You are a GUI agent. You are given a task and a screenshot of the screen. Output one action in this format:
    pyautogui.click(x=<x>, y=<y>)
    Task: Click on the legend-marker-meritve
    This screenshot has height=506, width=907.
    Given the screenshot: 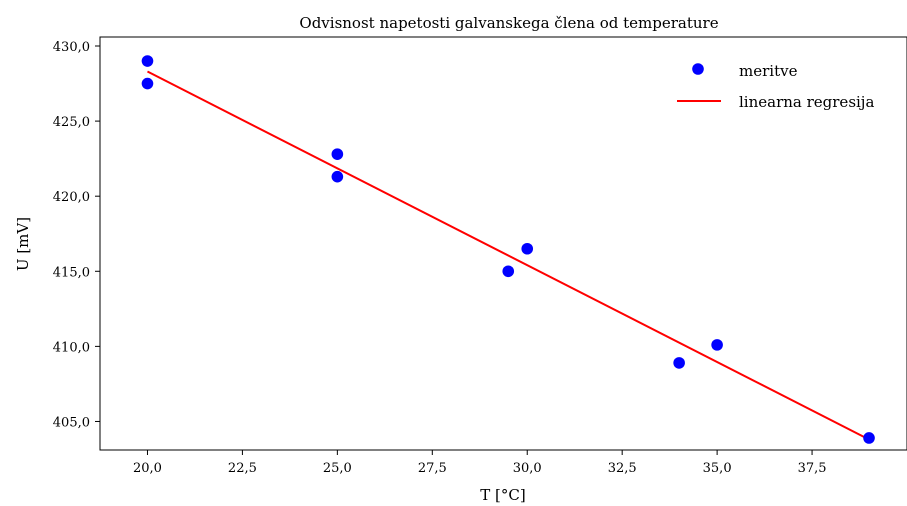 What is the action you would take?
    pyautogui.click(x=698, y=69)
    